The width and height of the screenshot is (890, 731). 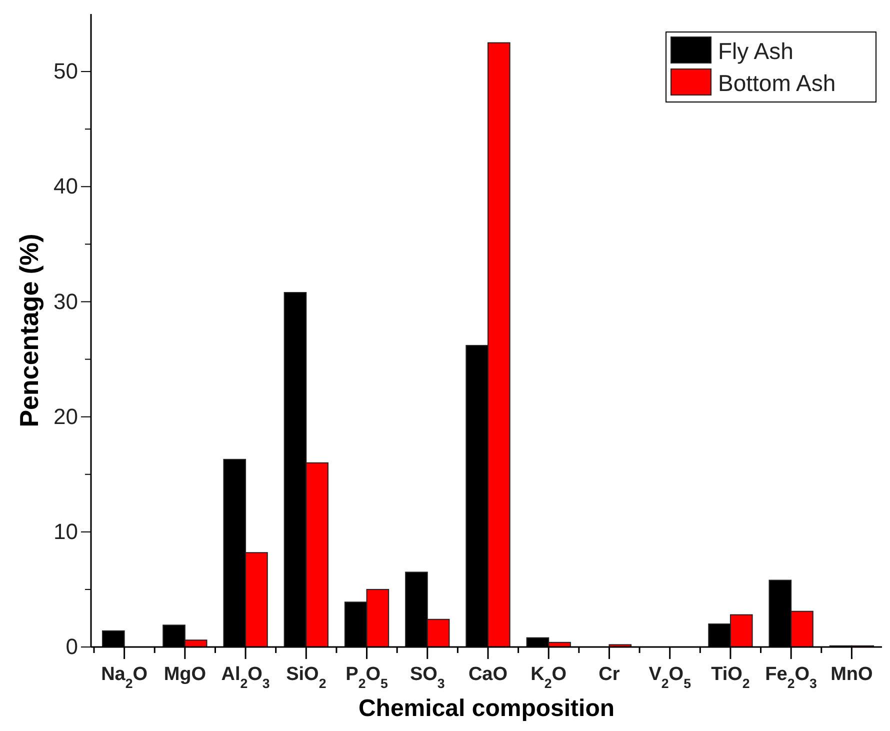 What do you see at coordinates (488, 674) in the screenshot?
I see `x-tick-label: CaO` at bounding box center [488, 674].